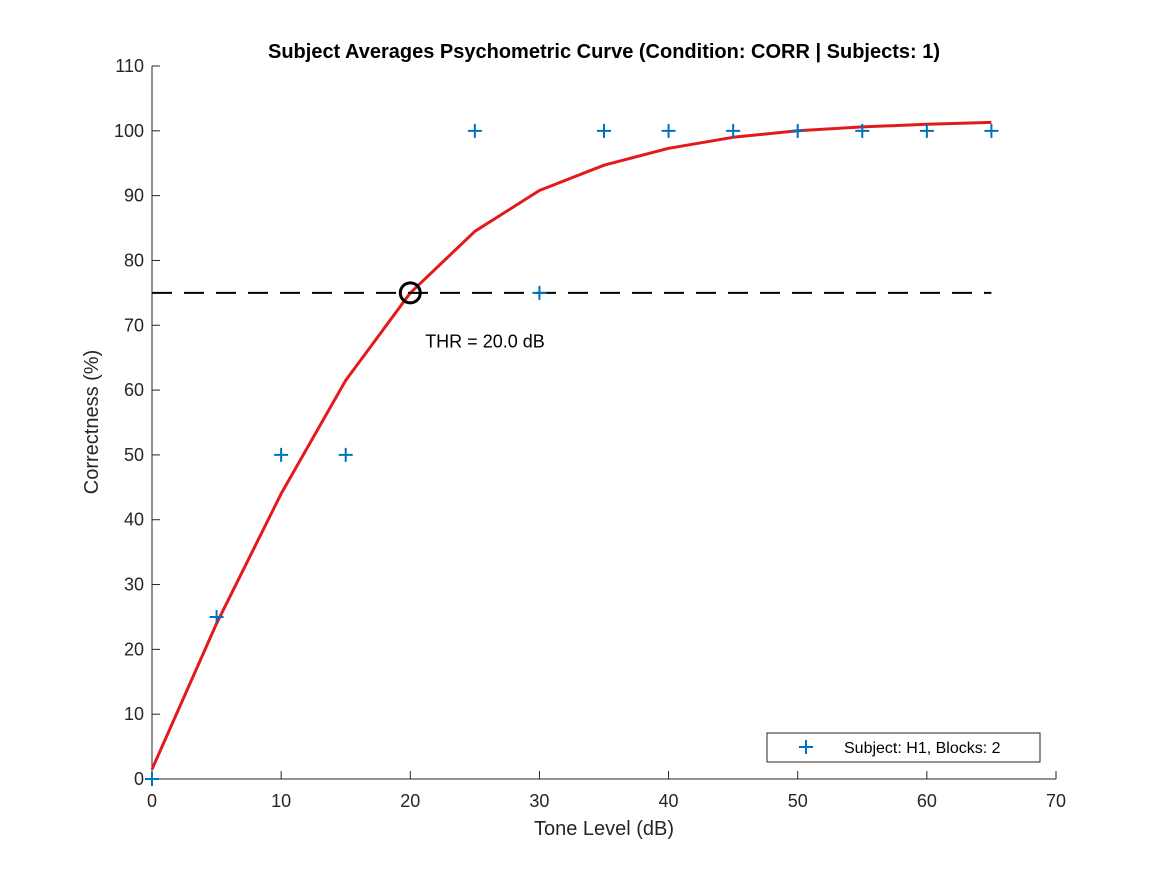 The image size is (1167, 880). I want to click on x-tick-label: 50, so click(798, 801).